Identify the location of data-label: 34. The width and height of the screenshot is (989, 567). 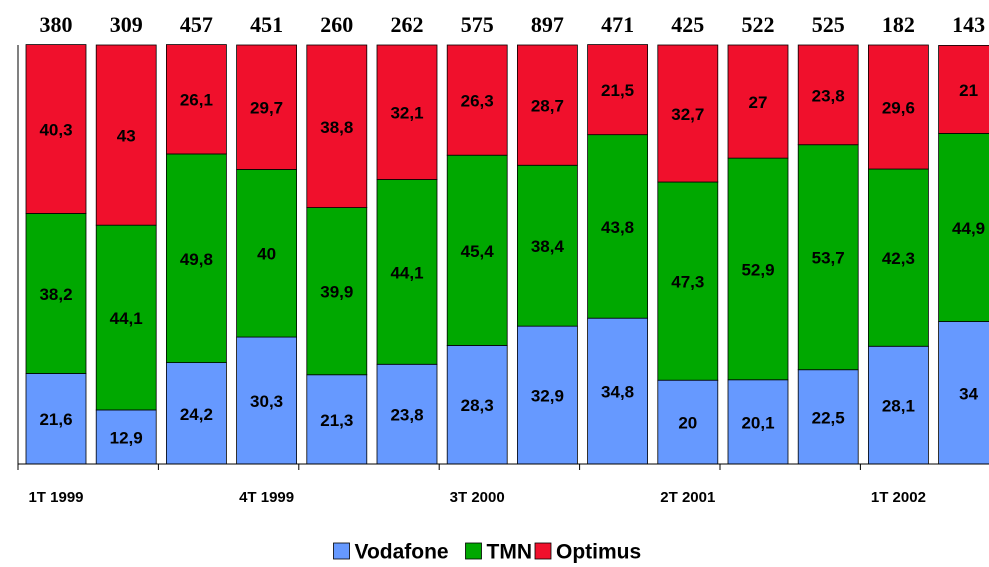
(968, 393).